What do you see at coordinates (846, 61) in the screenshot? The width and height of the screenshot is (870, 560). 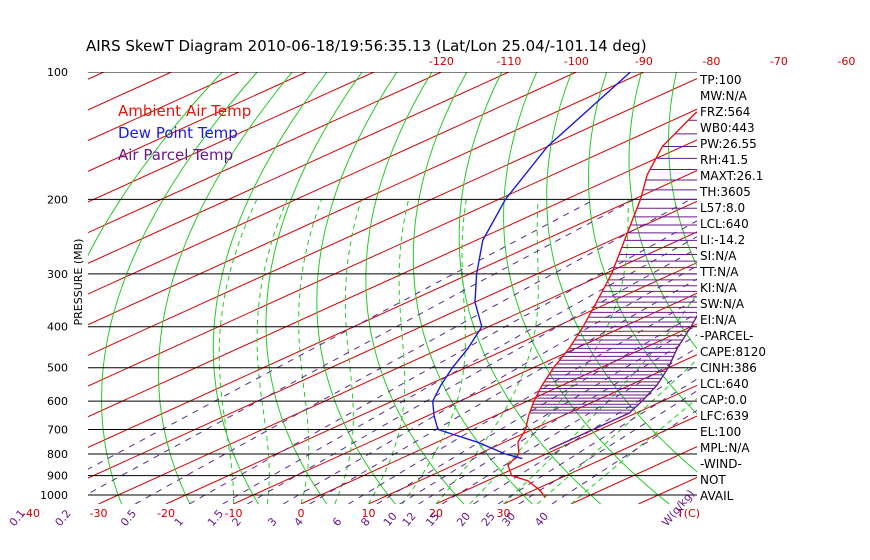 I see `top-temp-tick-label: -60` at bounding box center [846, 61].